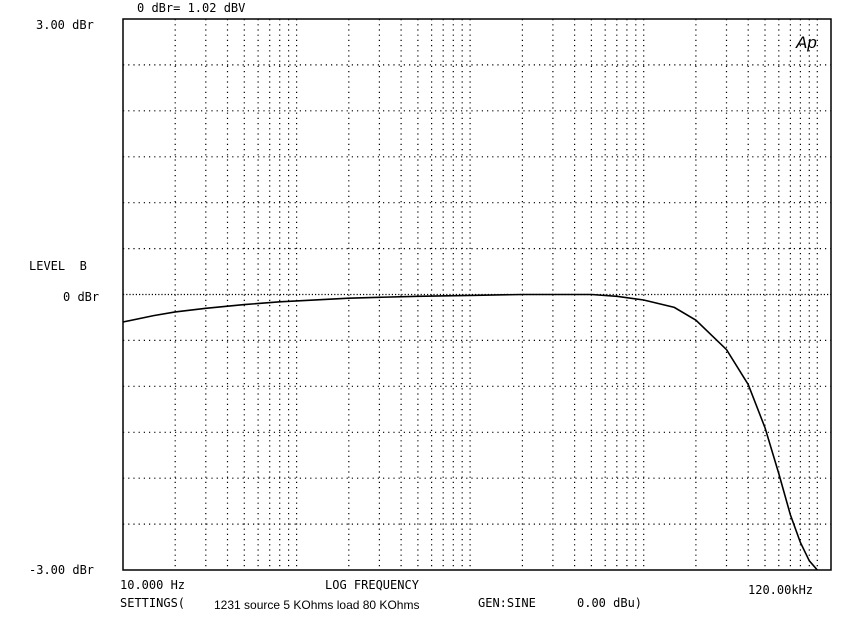 The width and height of the screenshot is (846, 619). I want to click on y-tick-label-bottom: -3.00 dBr, so click(62, 570).